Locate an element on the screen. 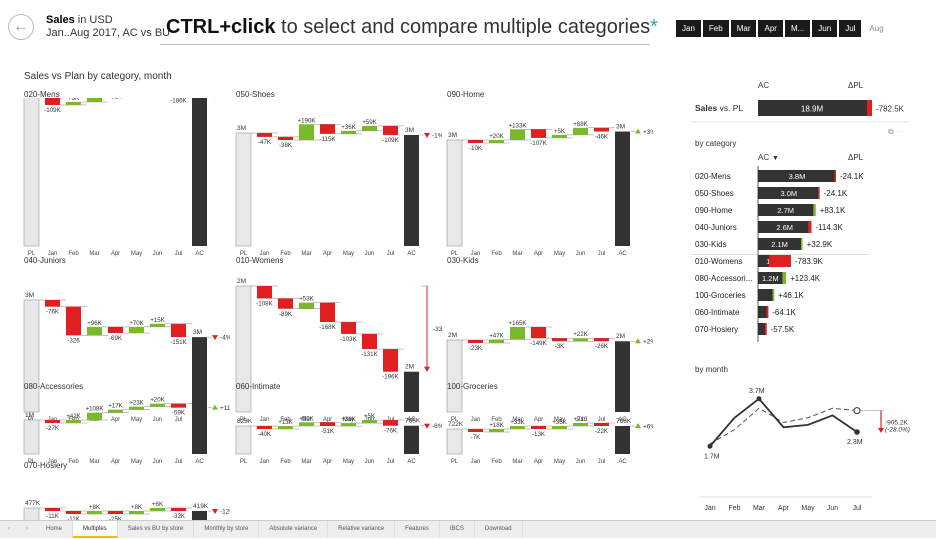  sales-vs-pl-label: Sales vs. PL is located at coordinates (719, 108).